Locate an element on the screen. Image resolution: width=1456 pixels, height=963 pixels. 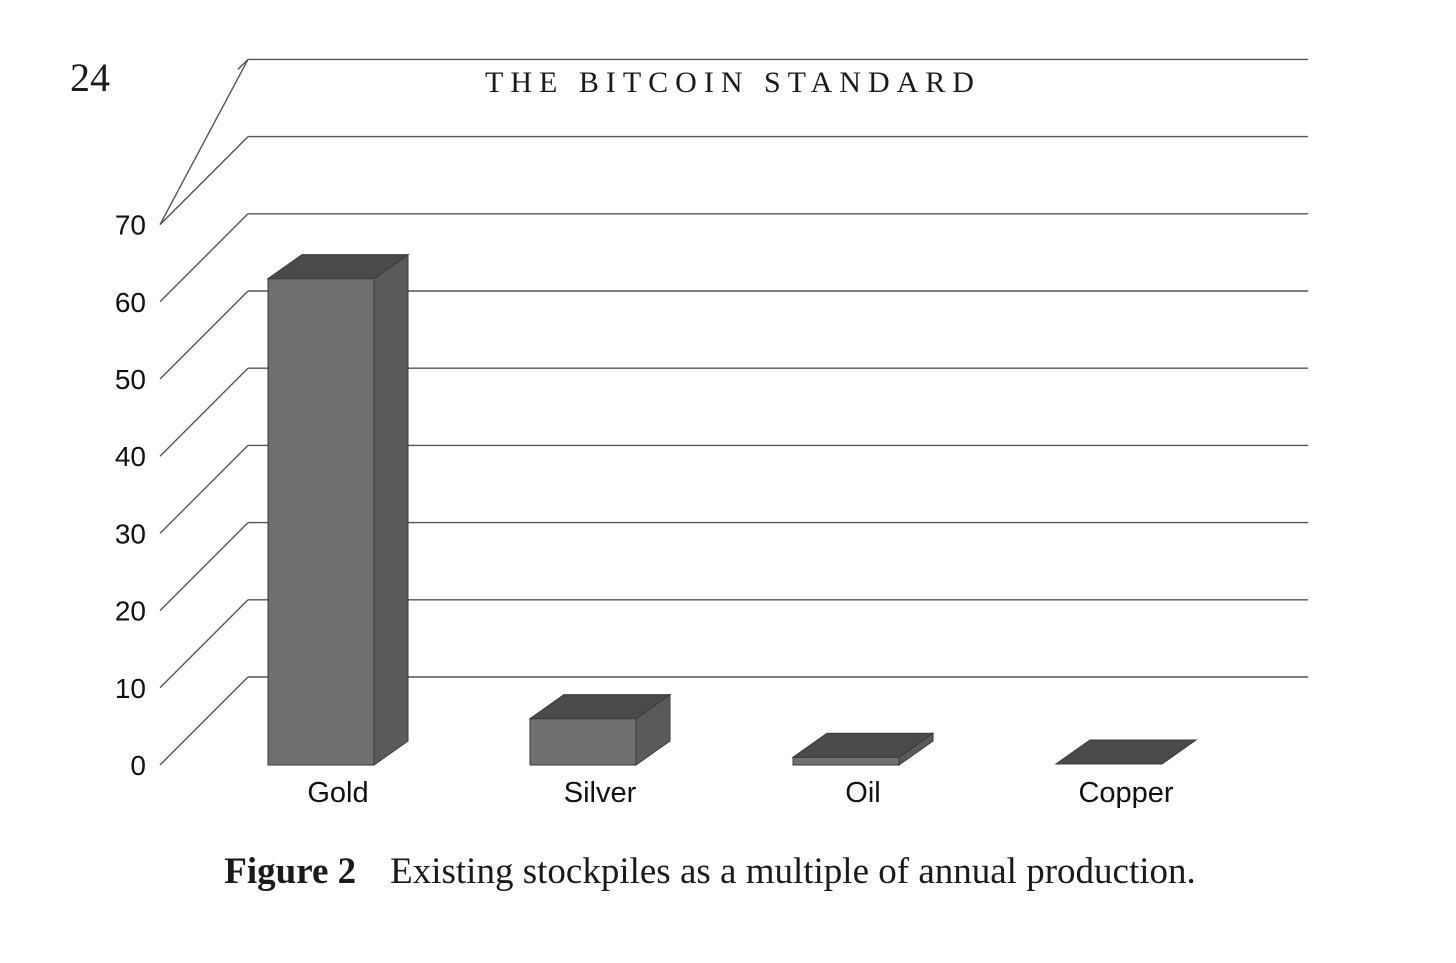
bar-oil is located at coordinates (863, 749).